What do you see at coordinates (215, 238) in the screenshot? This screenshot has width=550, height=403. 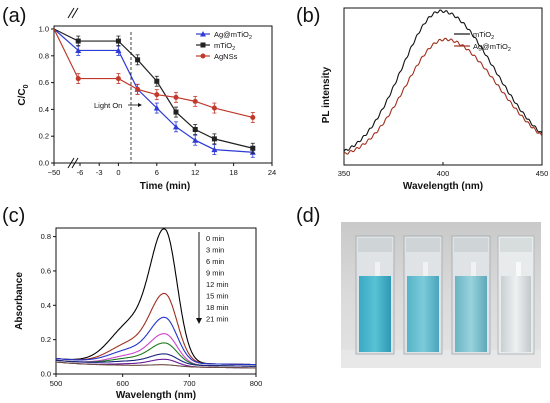 I see `chart-c-legend-label: 0 min` at bounding box center [215, 238].